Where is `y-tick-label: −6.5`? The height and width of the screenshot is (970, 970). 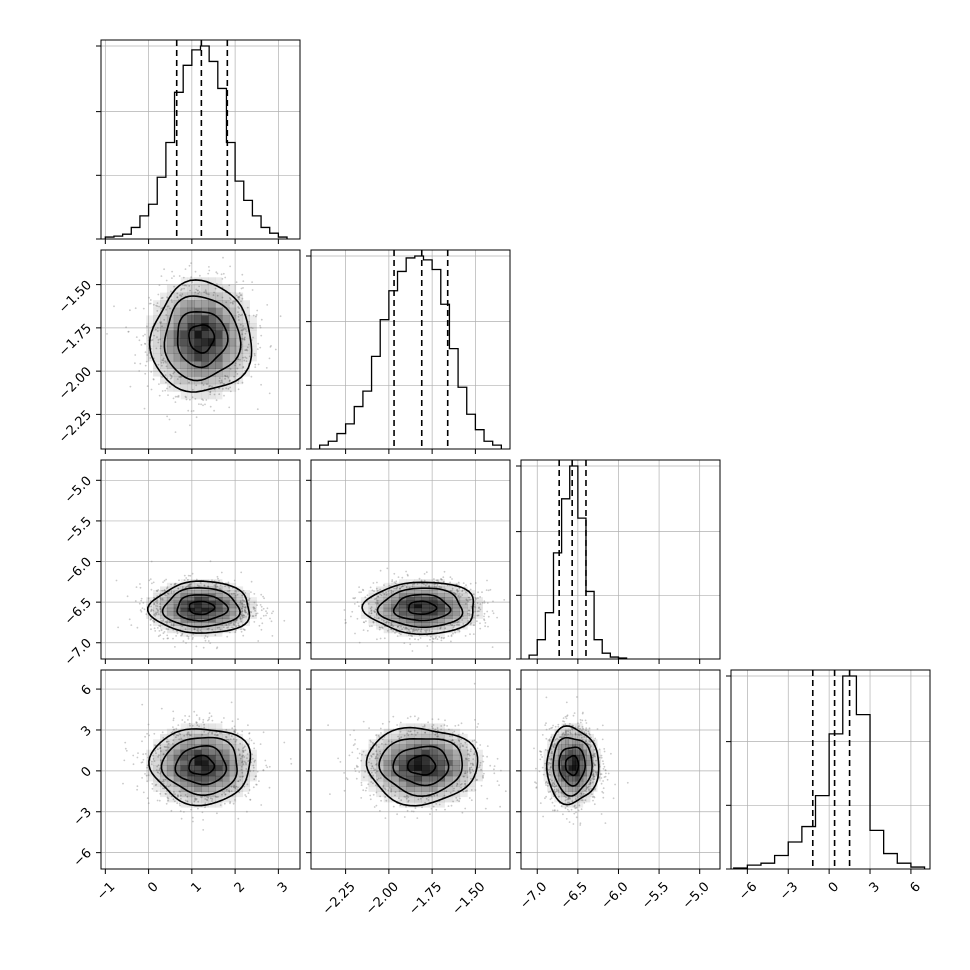
y-tick-label: −6.5 is located at coordinates (78, 611).